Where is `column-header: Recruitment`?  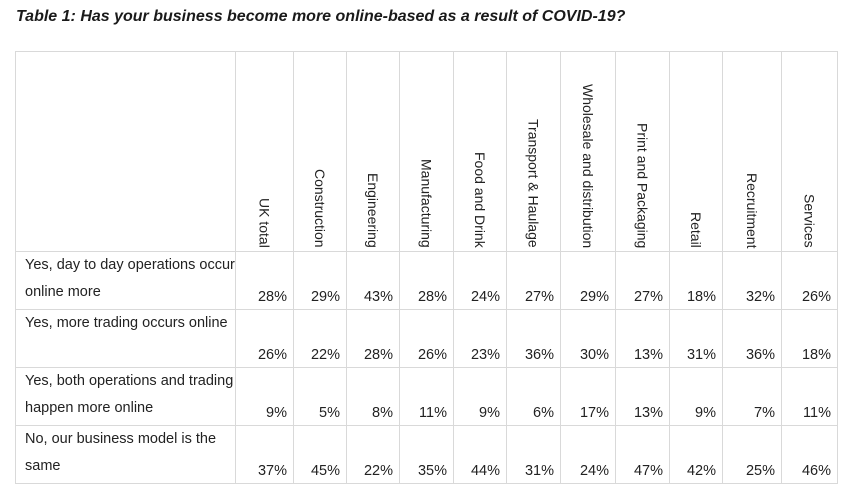 column-header: Recruitment is located at coordinates (752, 151).